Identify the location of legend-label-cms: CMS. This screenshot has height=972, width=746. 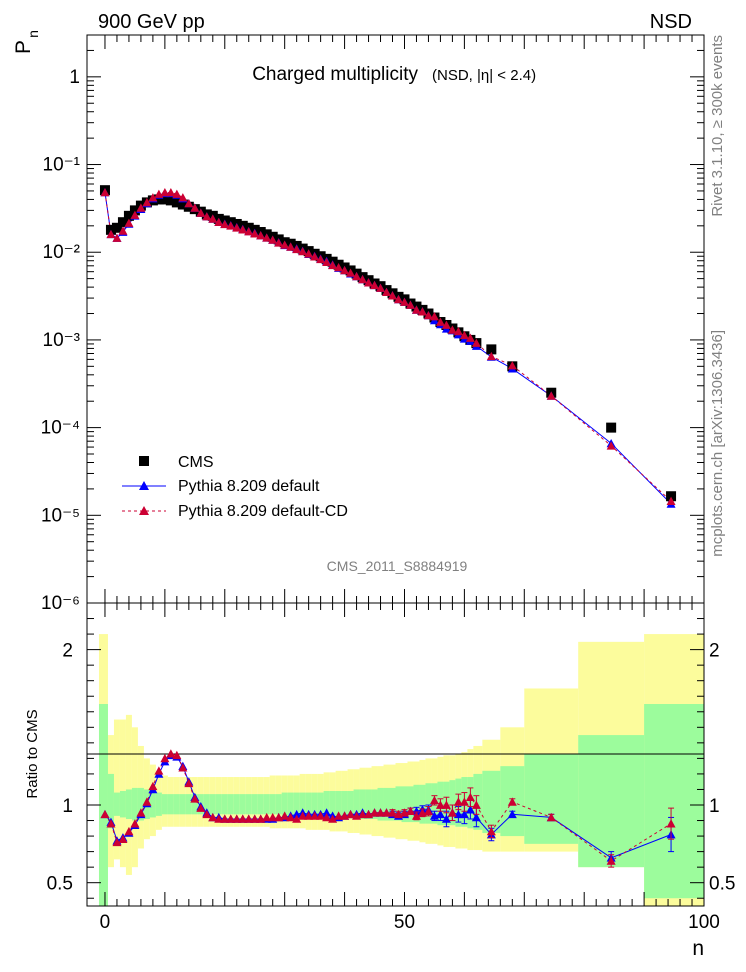
(196, 462).